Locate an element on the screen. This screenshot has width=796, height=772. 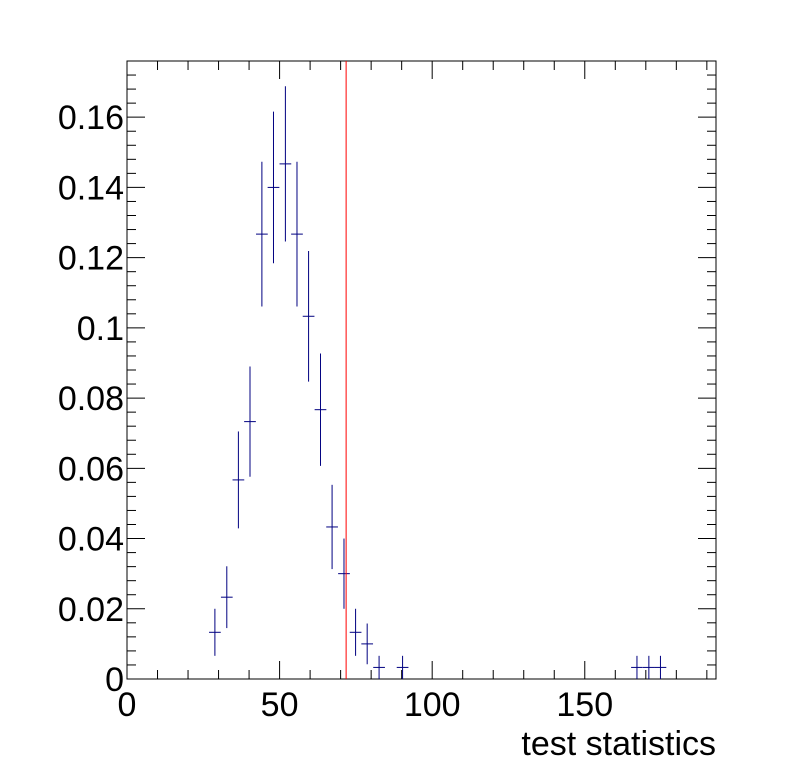
y-tick-label: 0.16 is located at coordinates (91, 118).